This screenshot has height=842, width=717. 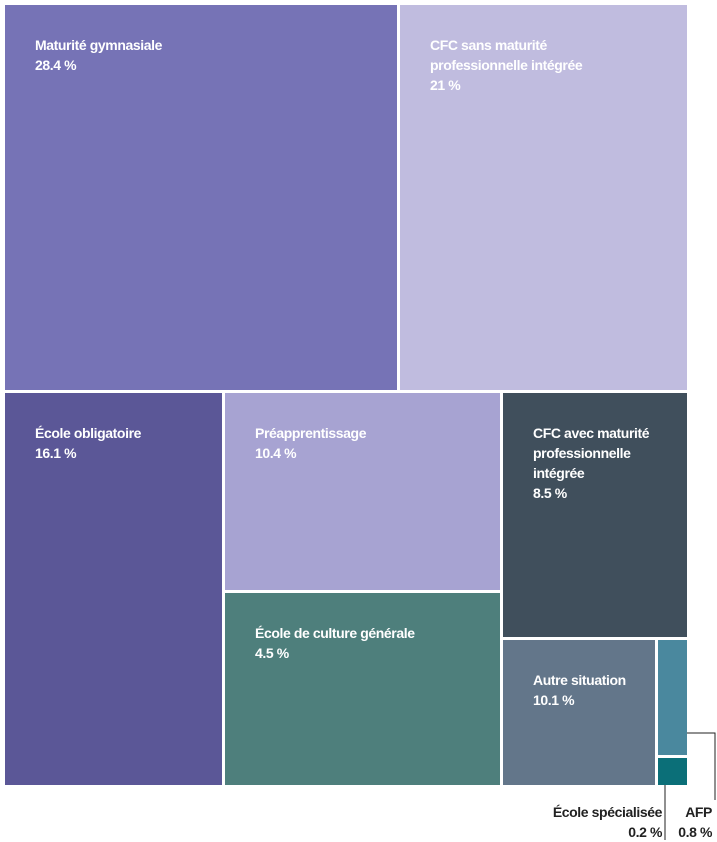 What do you see at coordinates (365, 443) in the screenshot?
I see `cell-label: Préapprentissage 10.4 %` at bounding box center [365, 443].